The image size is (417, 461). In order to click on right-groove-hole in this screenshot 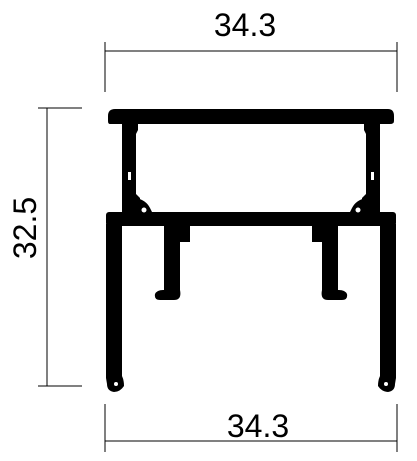, I will do `click(358, 210)`.